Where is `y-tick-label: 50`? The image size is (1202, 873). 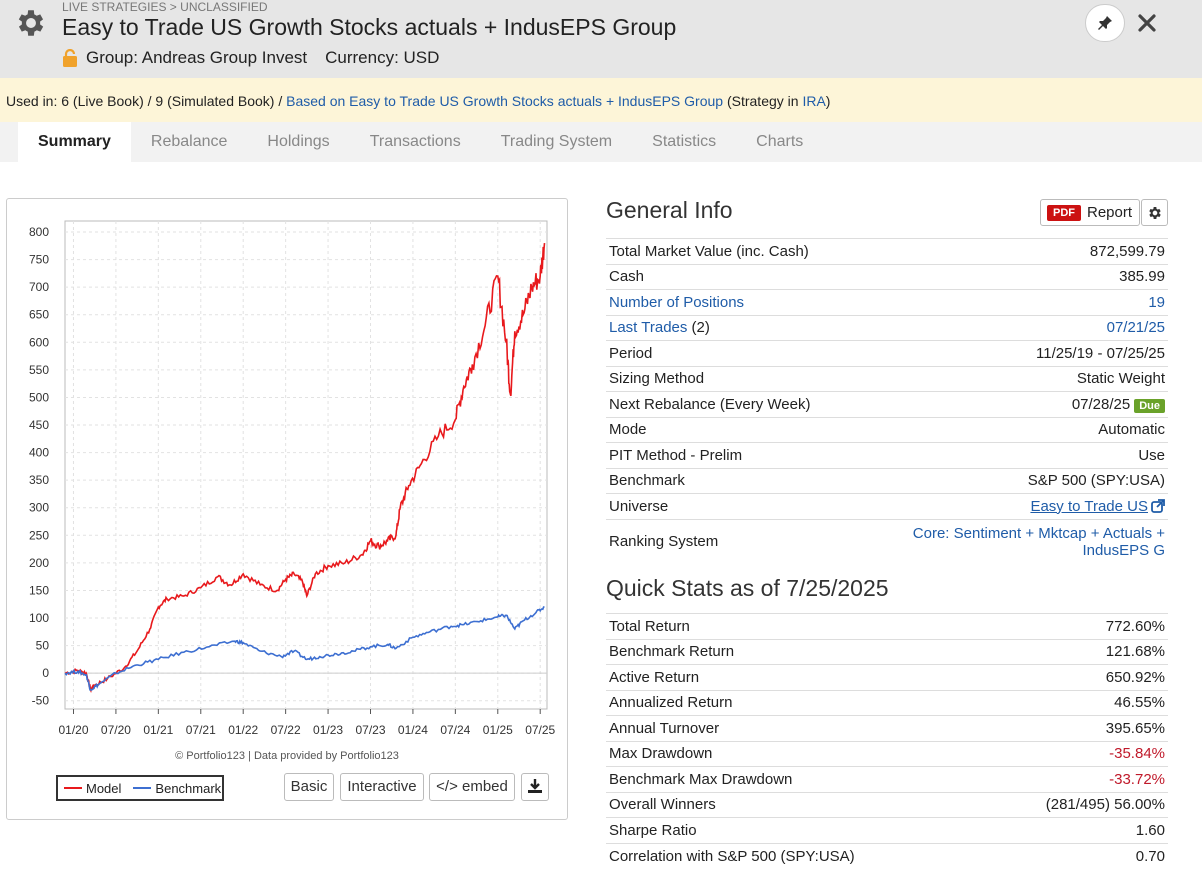 y-tick-label: 50 is located at coordinates (43, 646).